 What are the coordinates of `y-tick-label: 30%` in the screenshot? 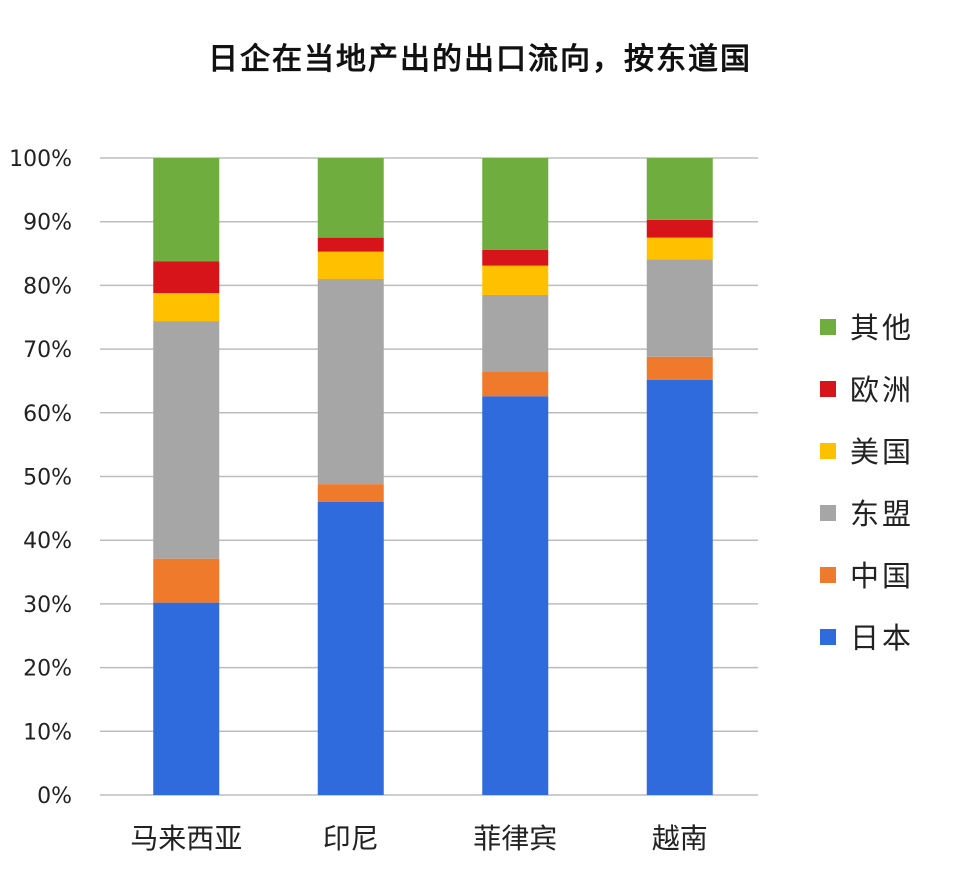 It's located at (47, 605).